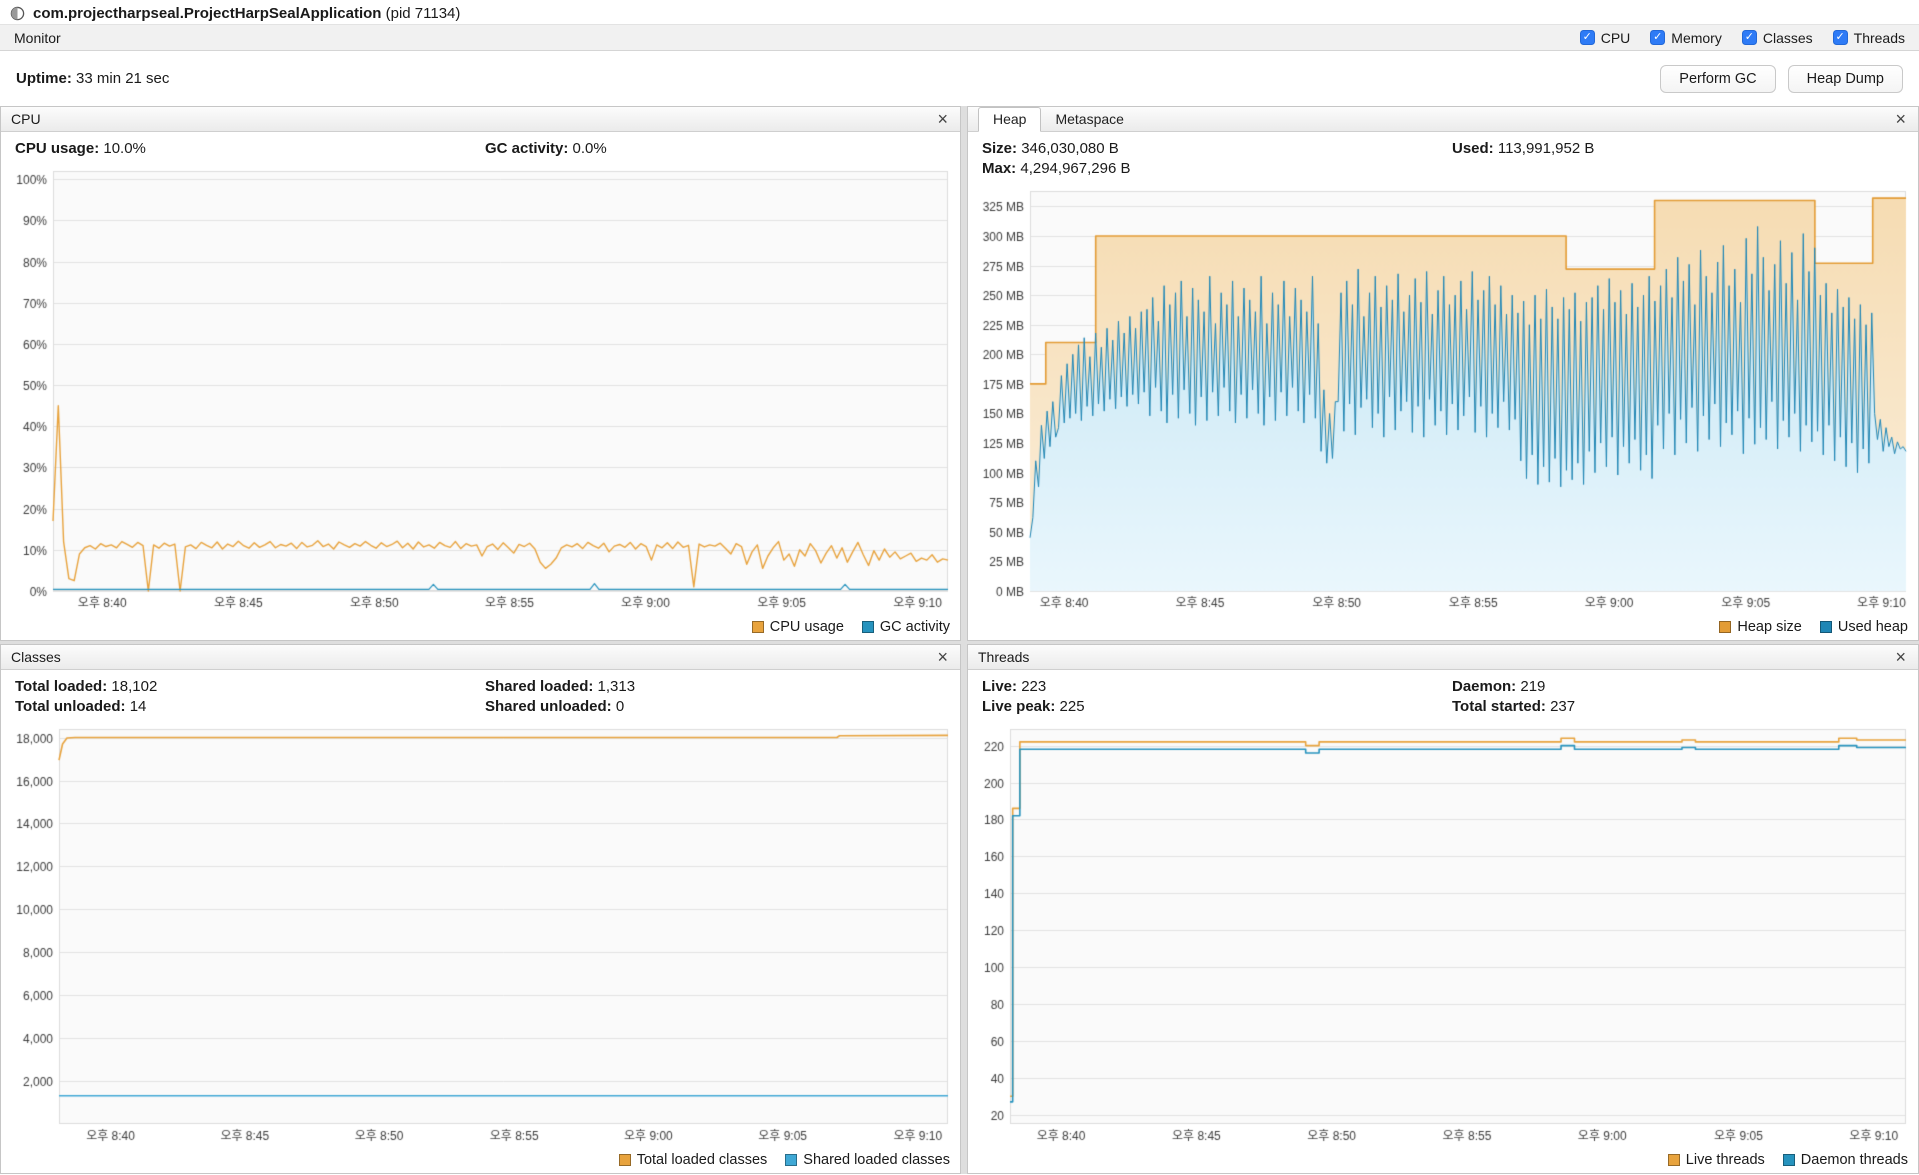  I want to click on memory-checkbox-icon: ✓, so click(1658, 37).